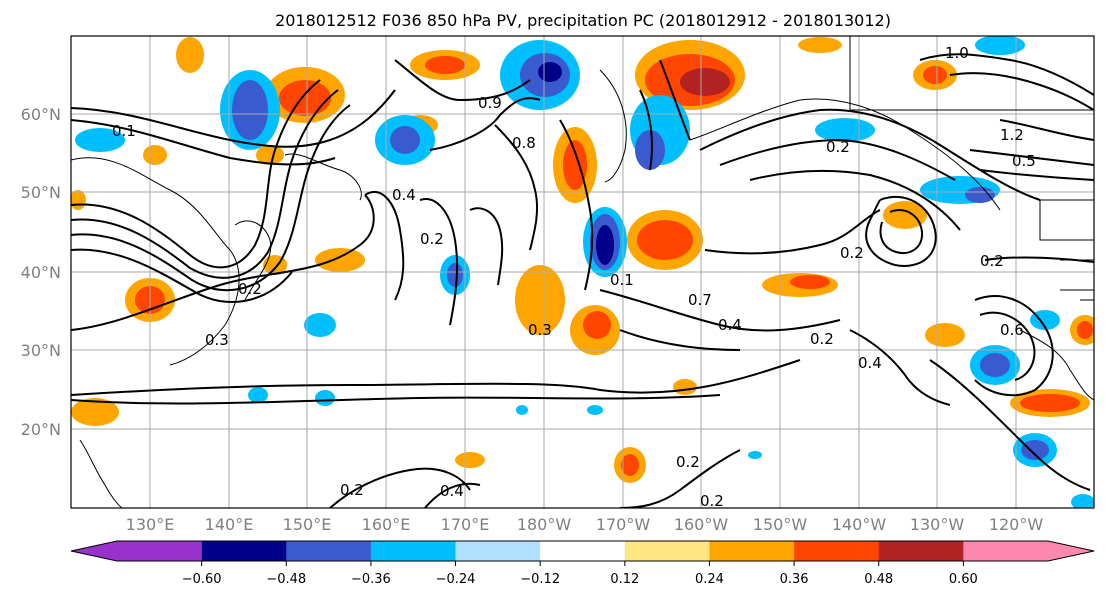 The height and width of the screenshot is (601, 1105). Describe the element at coordinates (544, 524) in the screenshot. I see `lon-label: 180°W` at that location.